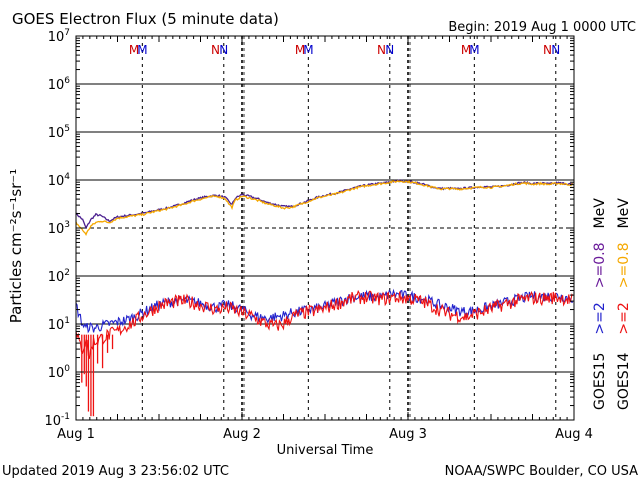 This screenshot has width=640, height=480. Describe the element at coordinates (600, 381) in the screenshot. I see `legend-sat: GOES15` at that location.